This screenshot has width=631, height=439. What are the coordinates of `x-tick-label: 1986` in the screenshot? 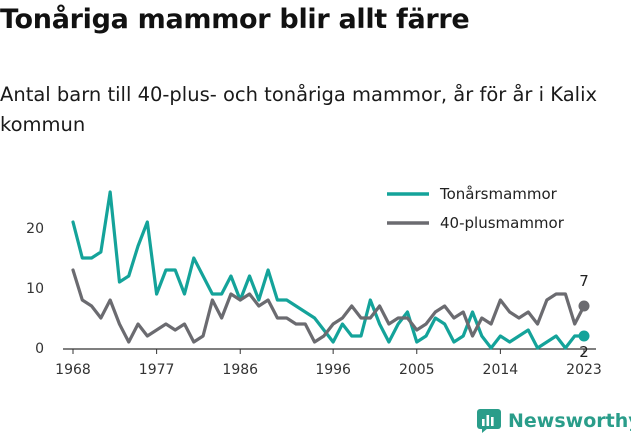 It's located at (240, 370).